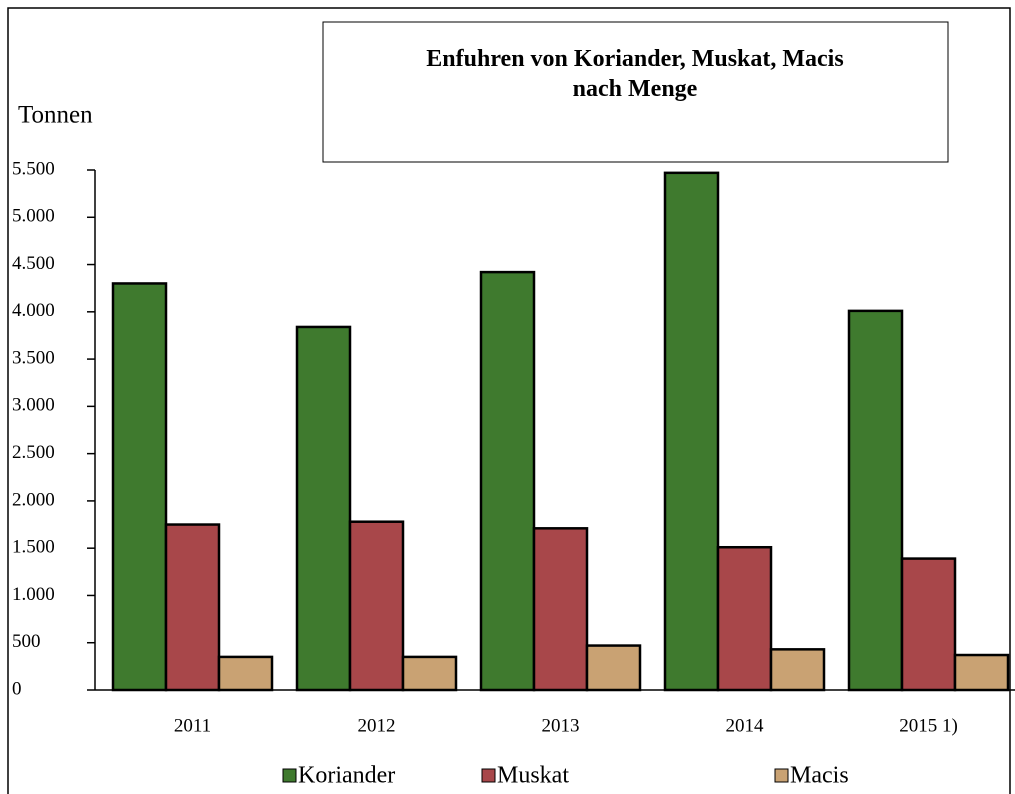  Describe the element at coordinates (33, 405) in the screenshot. I see `y-tick-label: 3.000` at that location.